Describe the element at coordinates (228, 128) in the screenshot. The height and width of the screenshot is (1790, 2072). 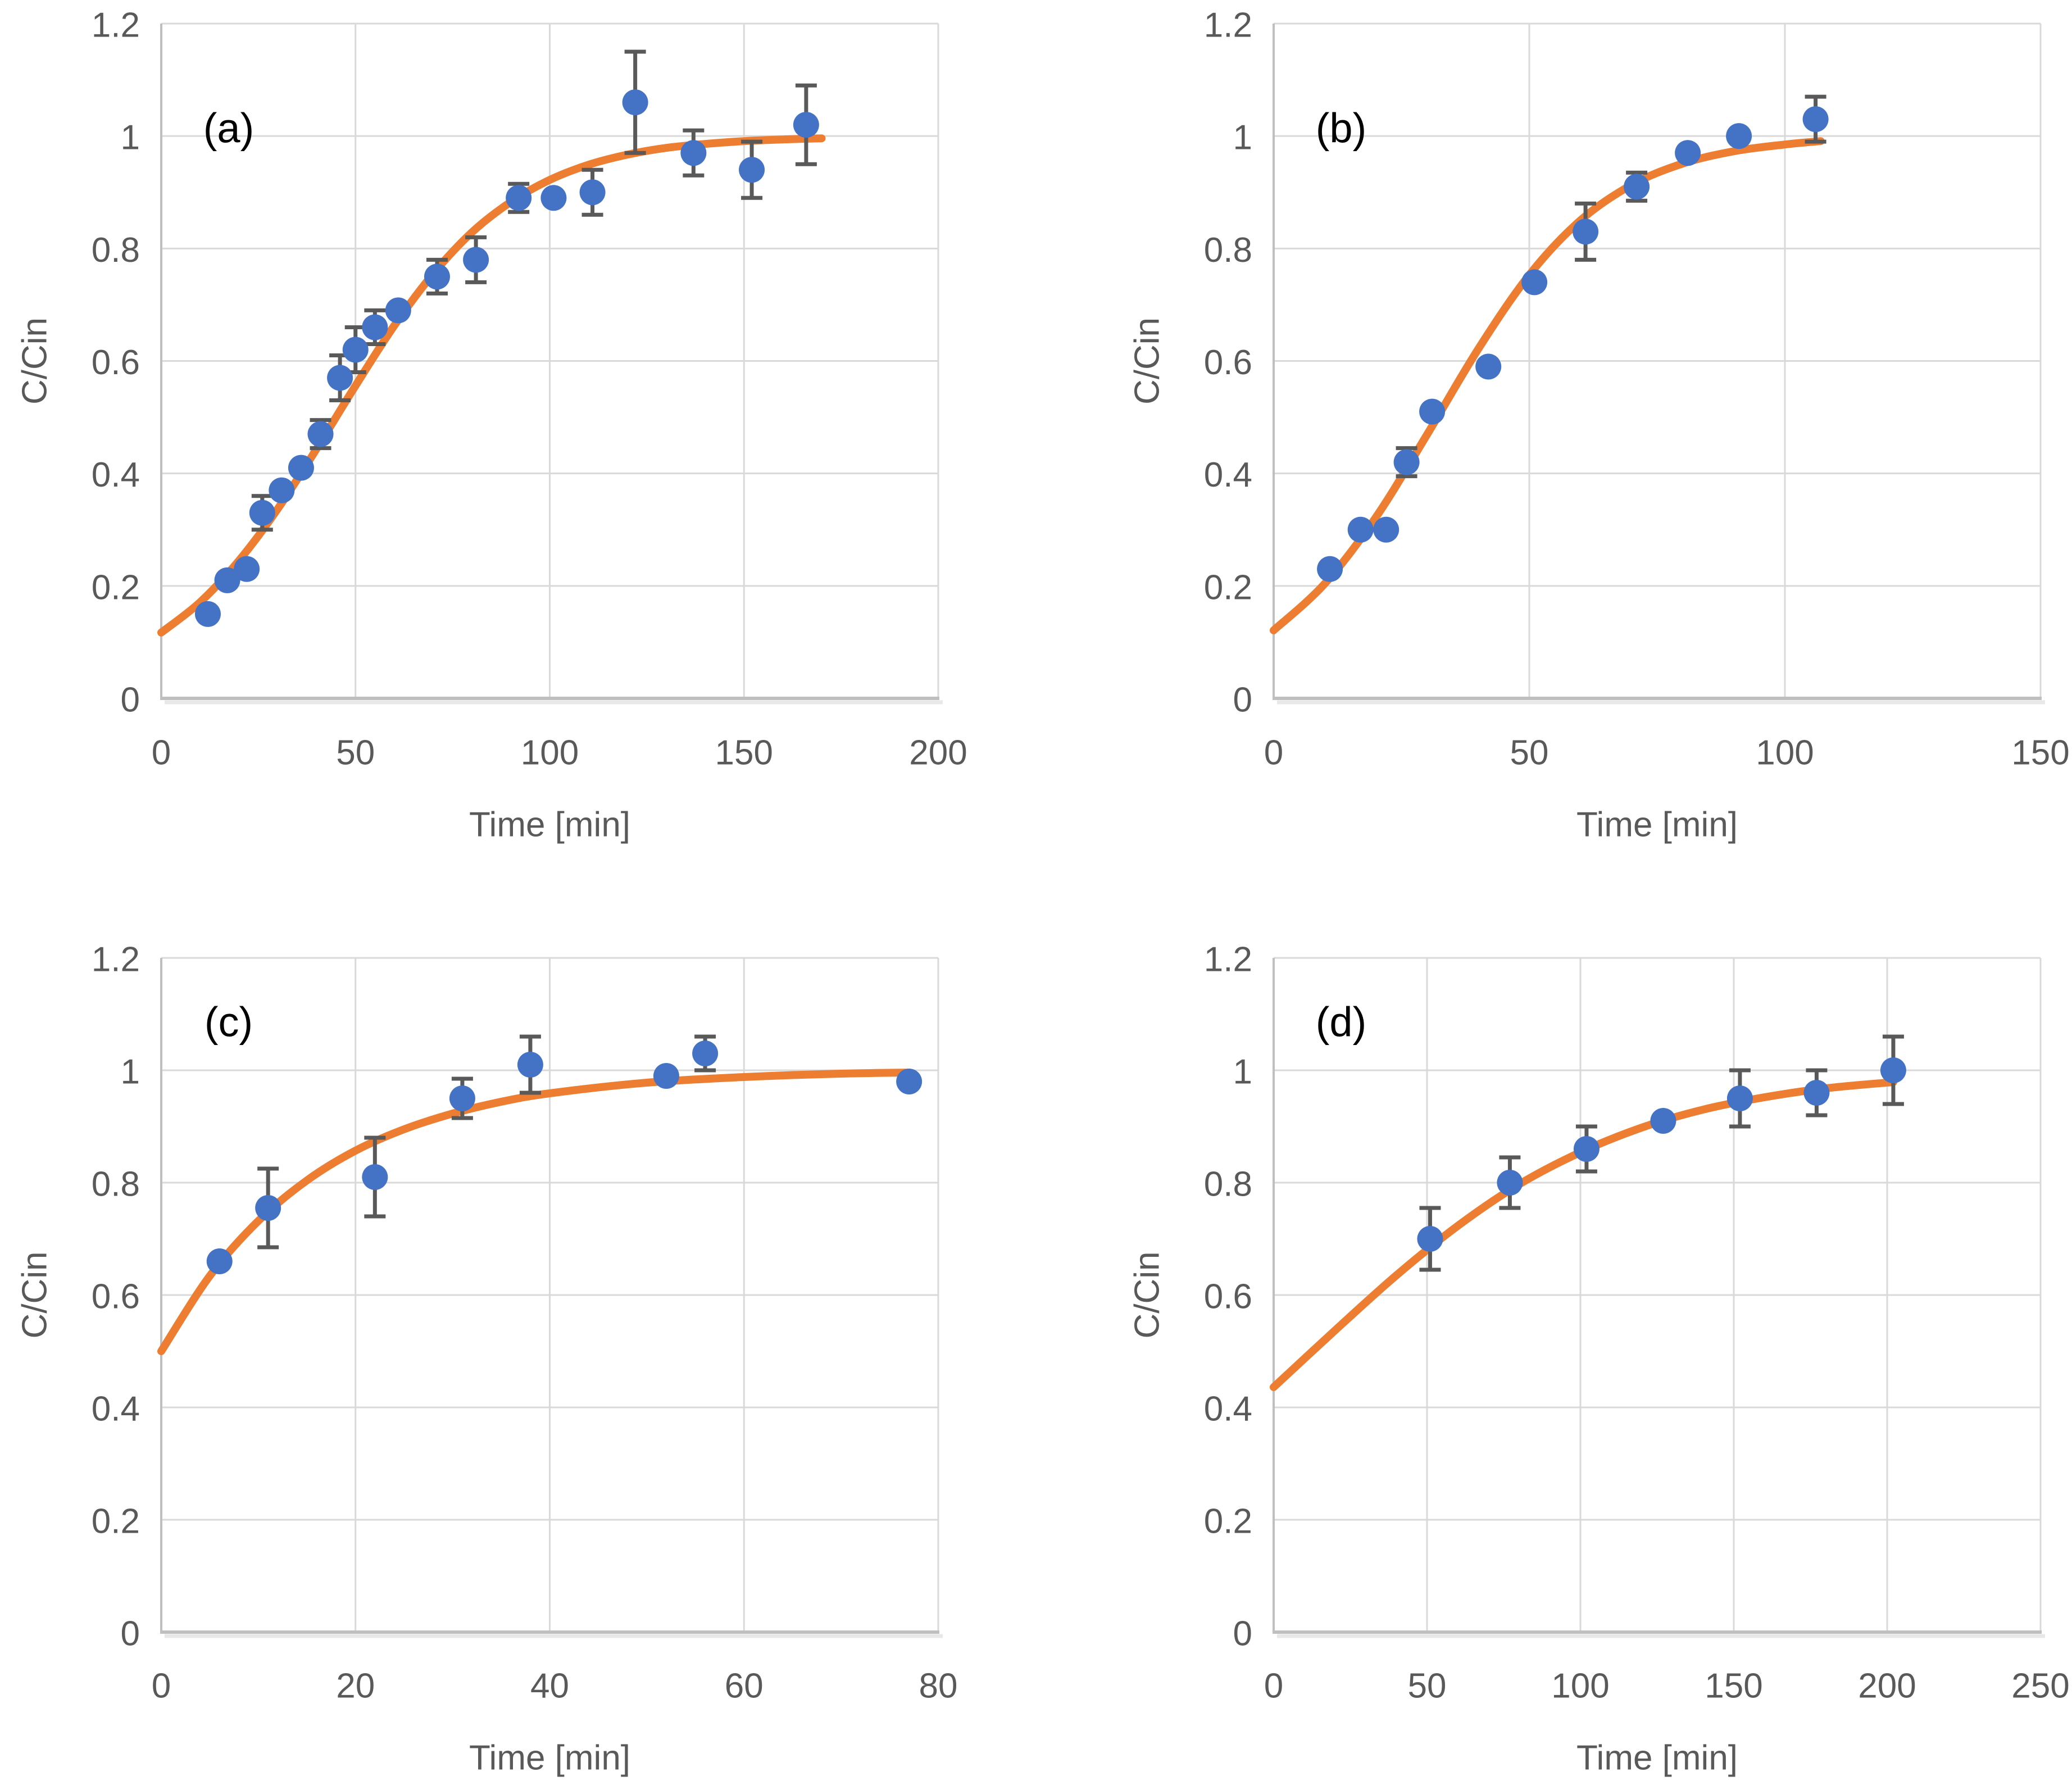
I see `panel-letter: (a)` at that location.